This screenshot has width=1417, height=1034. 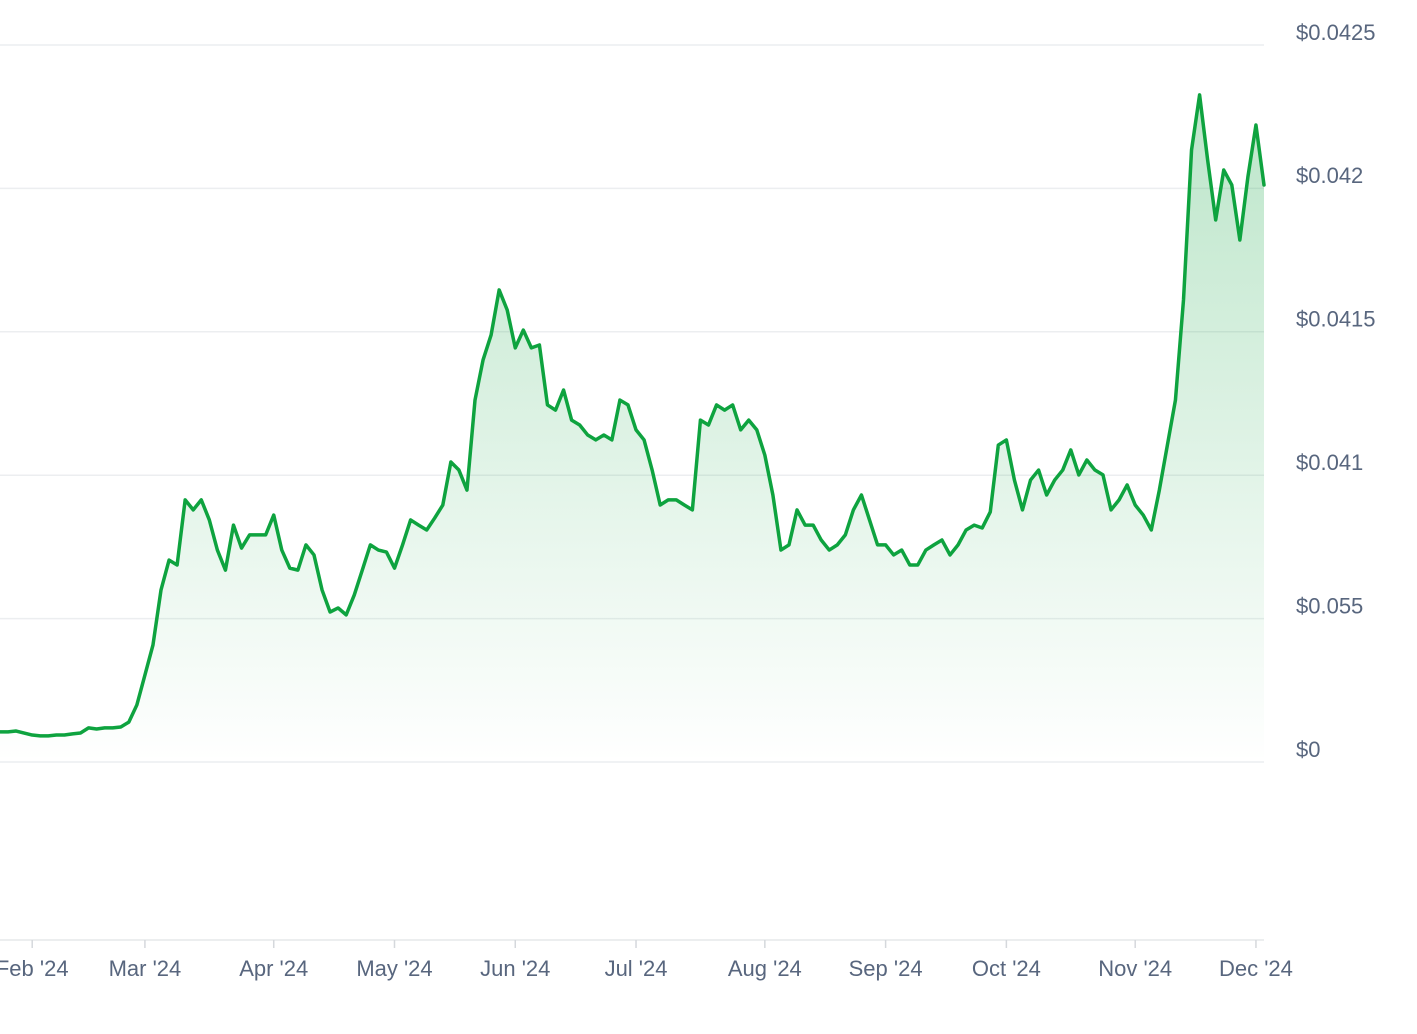 What do you see at coordinates (636, 968) in the screenshot?
I see `x-tick-label: Jul '24` at bounding box center [636, 968].